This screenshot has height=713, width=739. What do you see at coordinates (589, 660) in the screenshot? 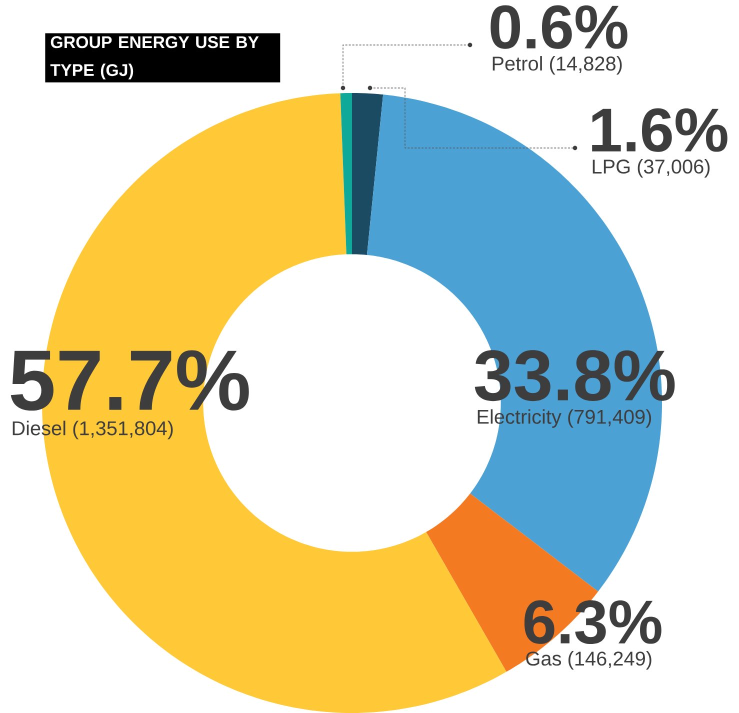
I see `slice-label: Gas (146,249)` at bounding box center [589, 660].